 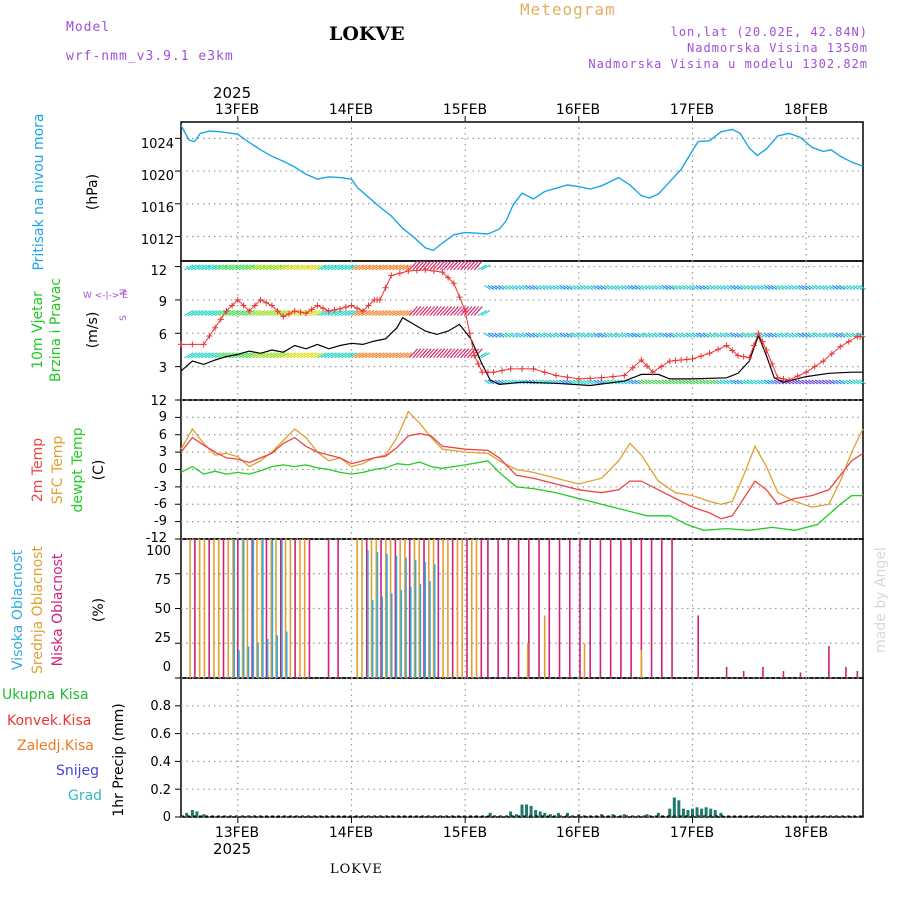 I want to click on precip-tick-label: 0.6, so click(x=160, y=734).